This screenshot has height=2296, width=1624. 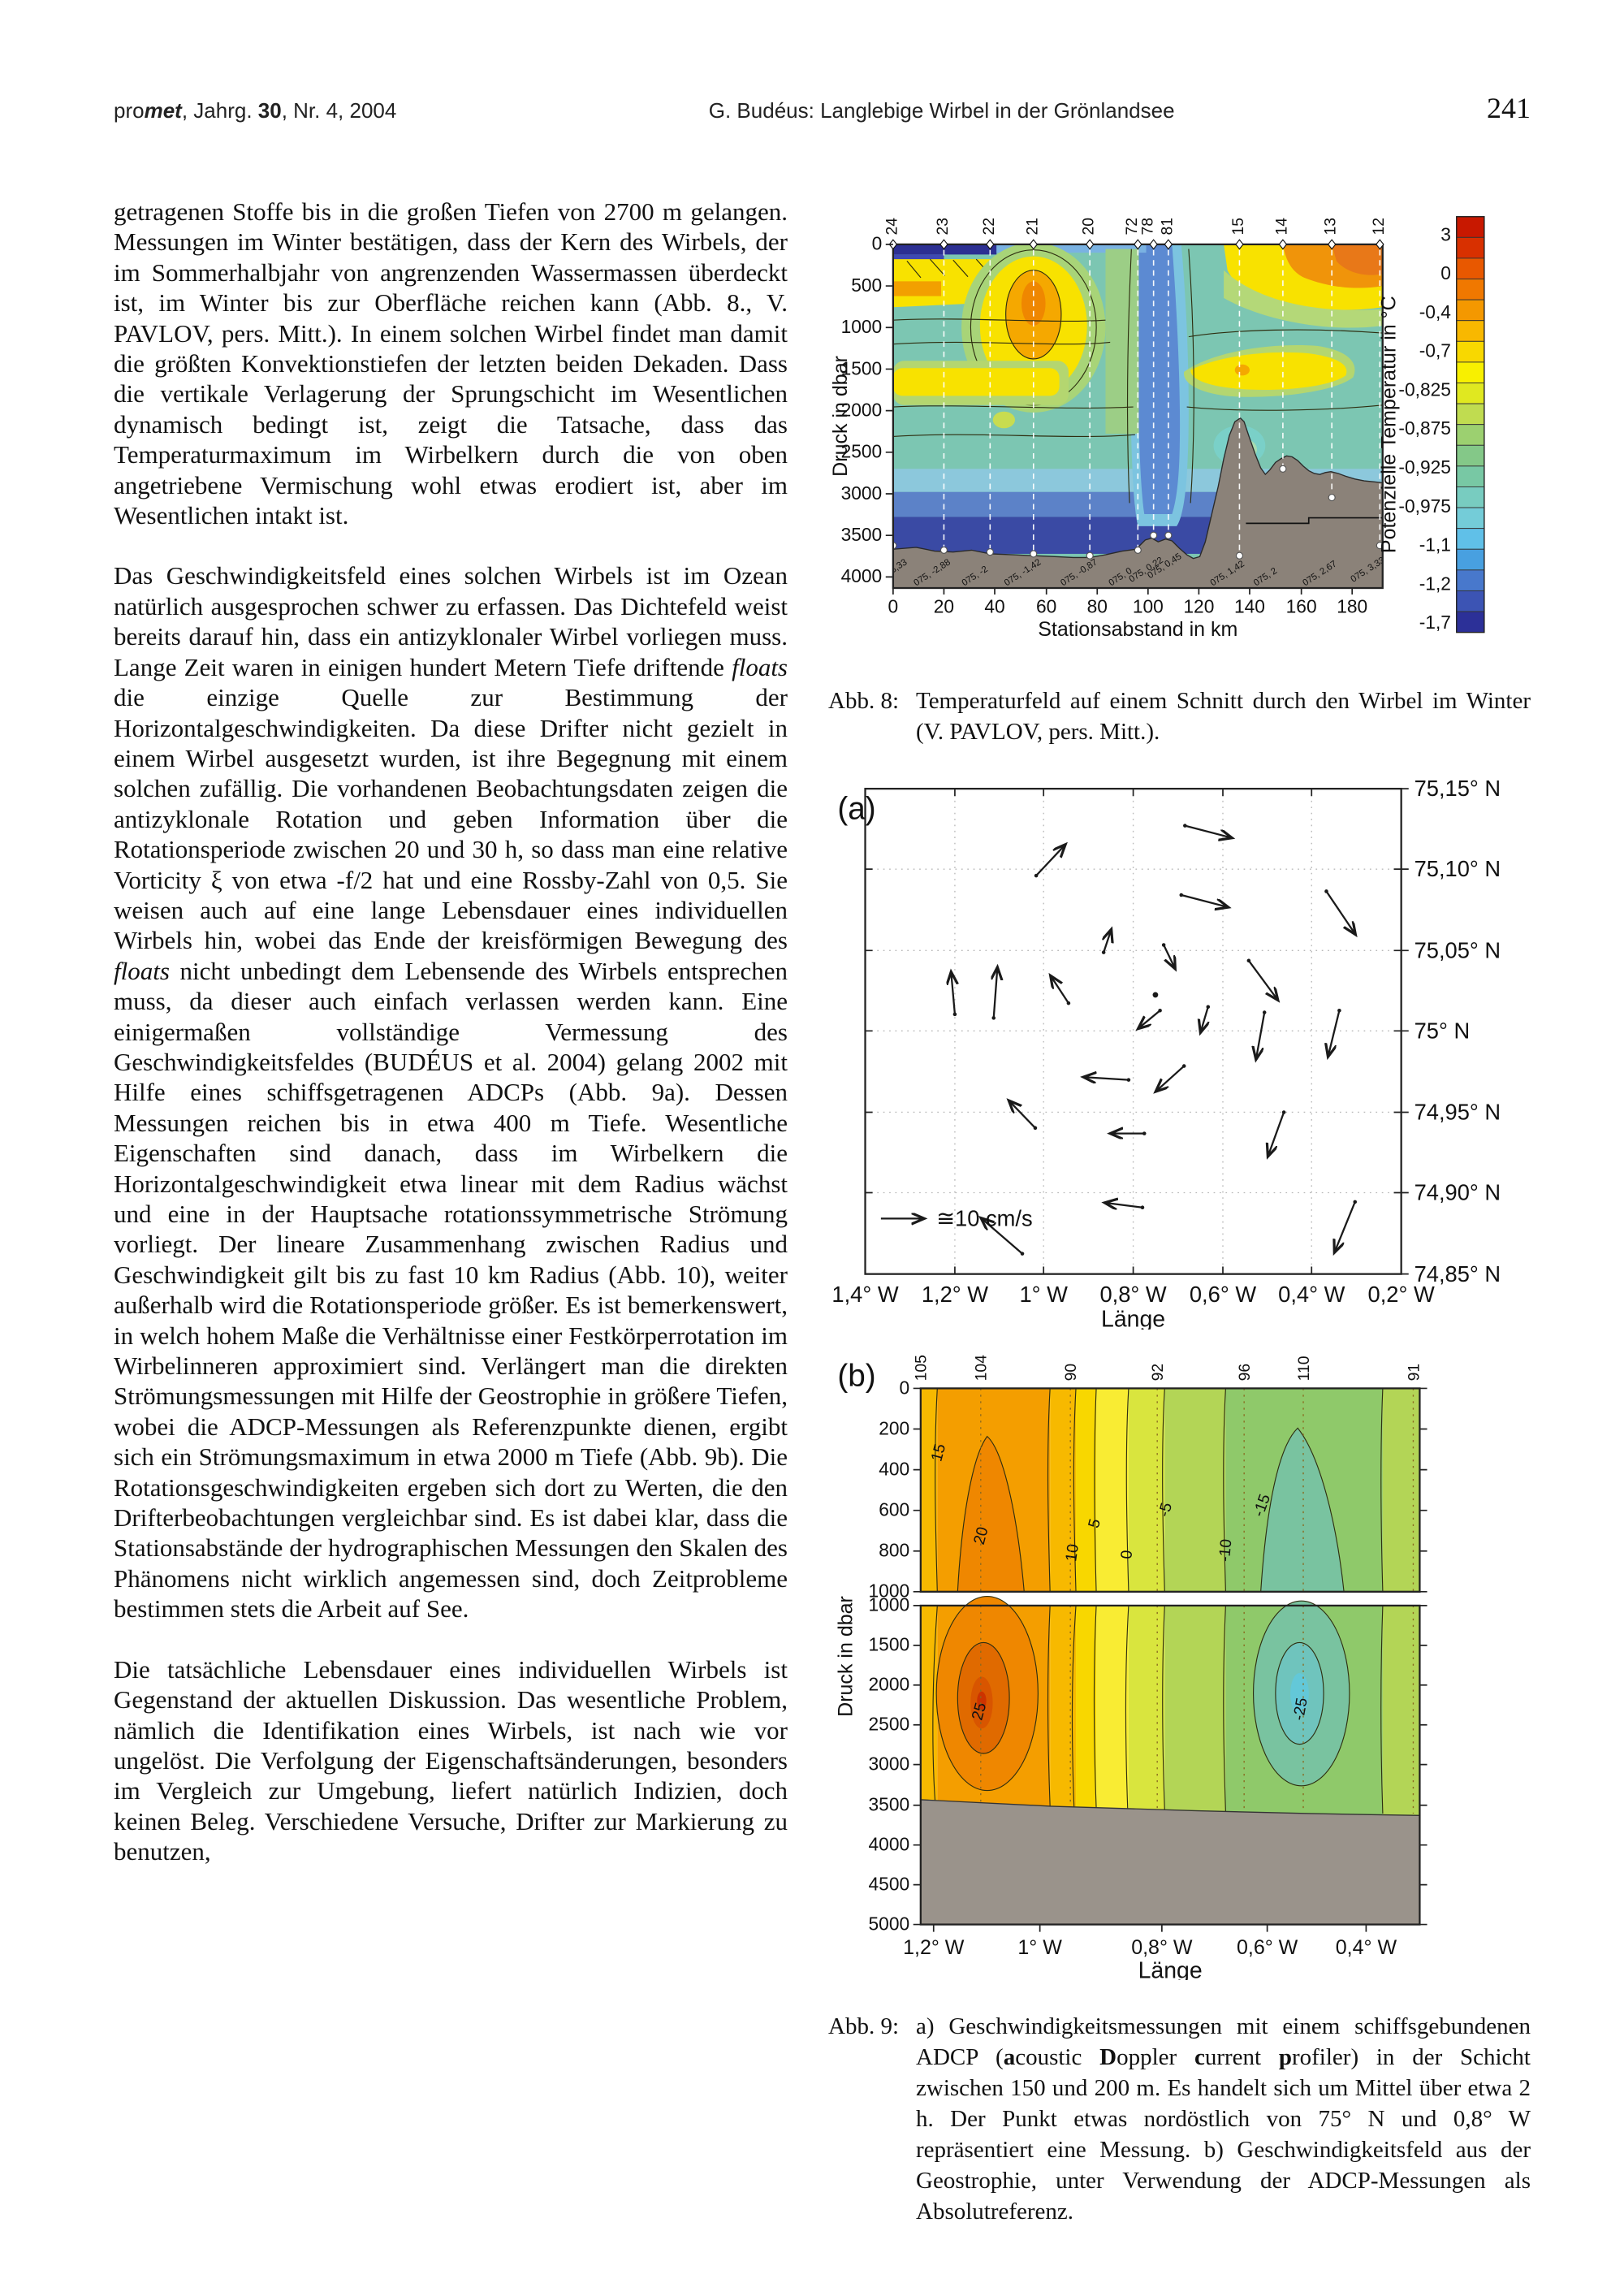 I want to click on fig8-colorbar-label: 0, so click(x=1446, y=272).